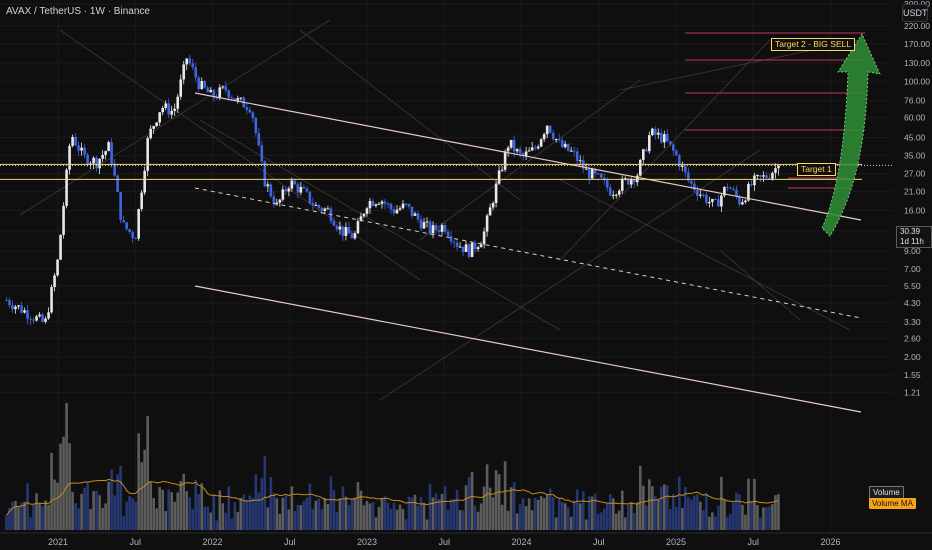 The image size is (932, 550). I want to click on time-axis-label: 2022, so click(212, 542).